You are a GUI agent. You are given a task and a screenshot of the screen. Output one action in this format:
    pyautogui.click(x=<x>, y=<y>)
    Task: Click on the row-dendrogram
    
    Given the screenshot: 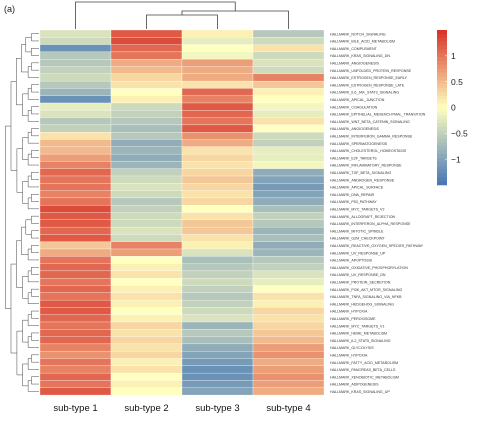 What is the action you would take?
    pyautogui.click(x=22, y=212)
    